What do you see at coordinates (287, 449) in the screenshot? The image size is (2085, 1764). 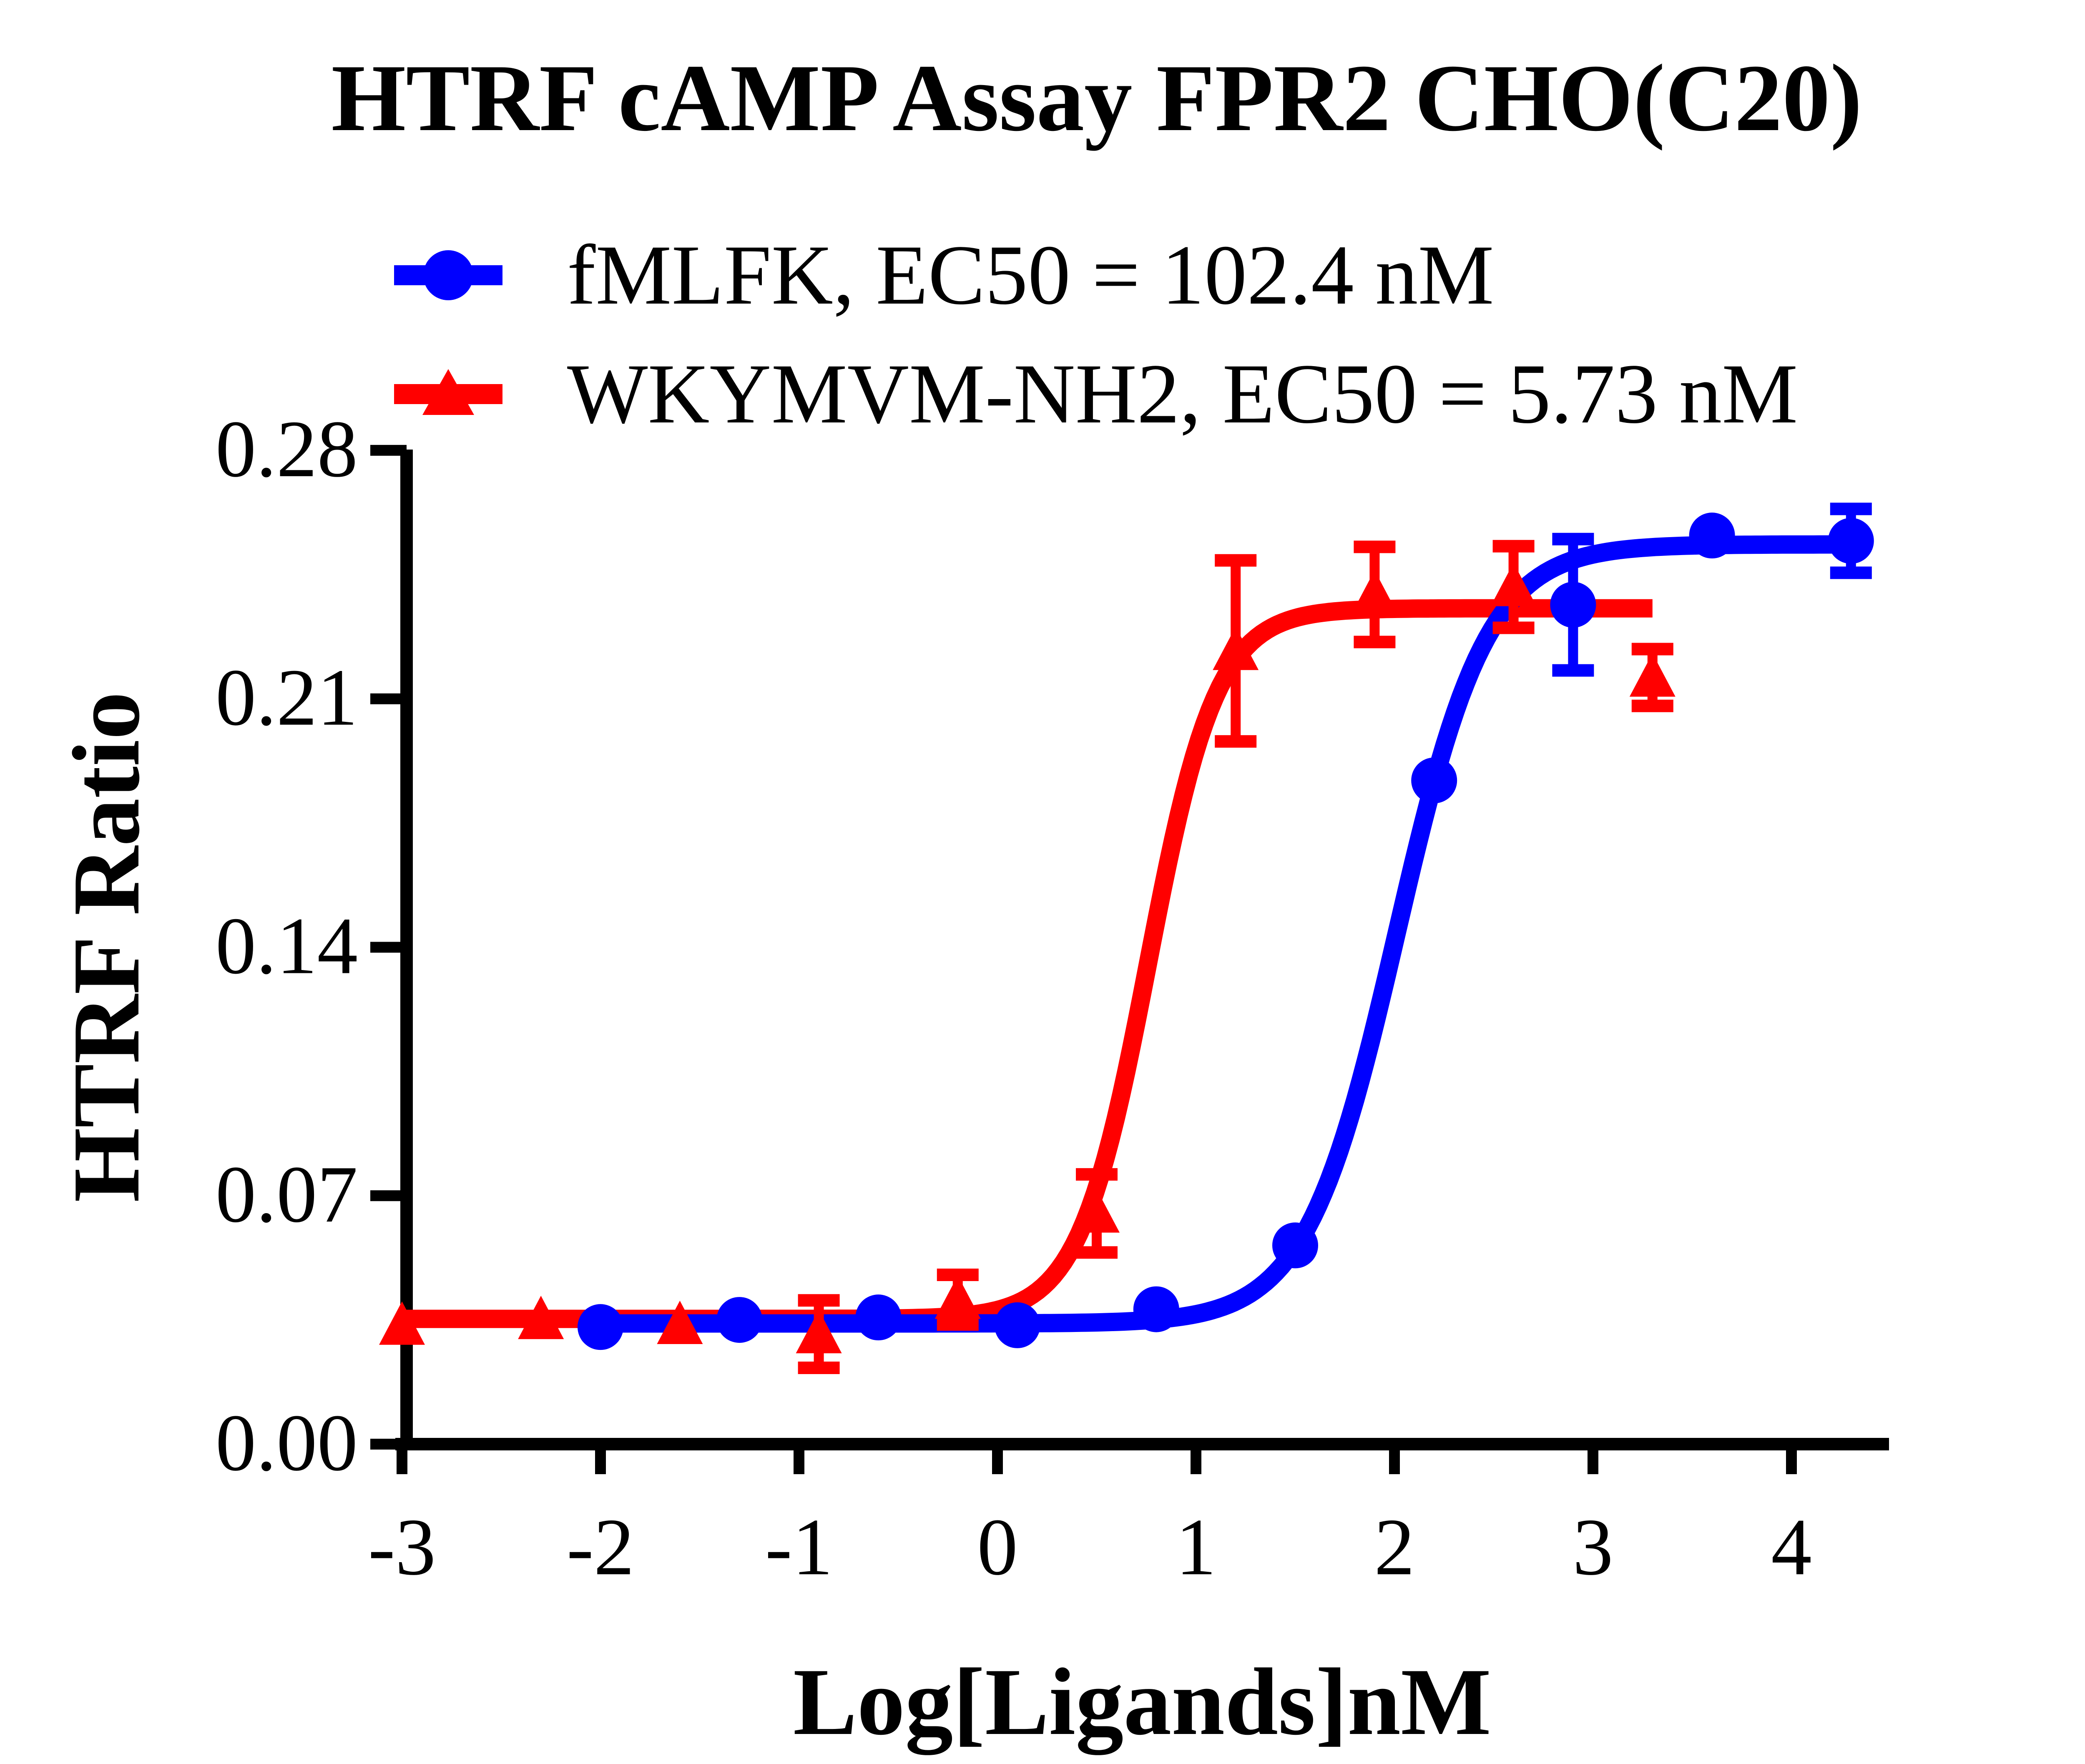 I see `y-tick-label: 0.28` at bounding box center [287, 449].